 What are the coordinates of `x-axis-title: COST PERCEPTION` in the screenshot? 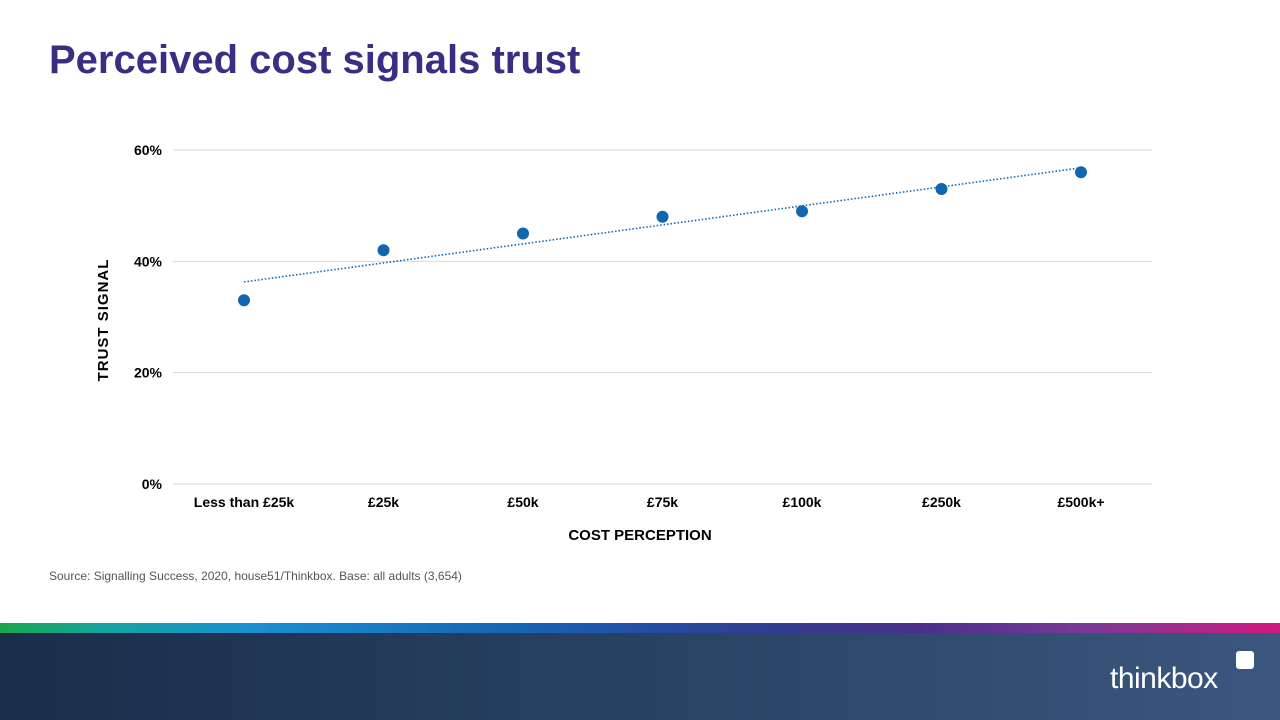 It's located at (639, 535).